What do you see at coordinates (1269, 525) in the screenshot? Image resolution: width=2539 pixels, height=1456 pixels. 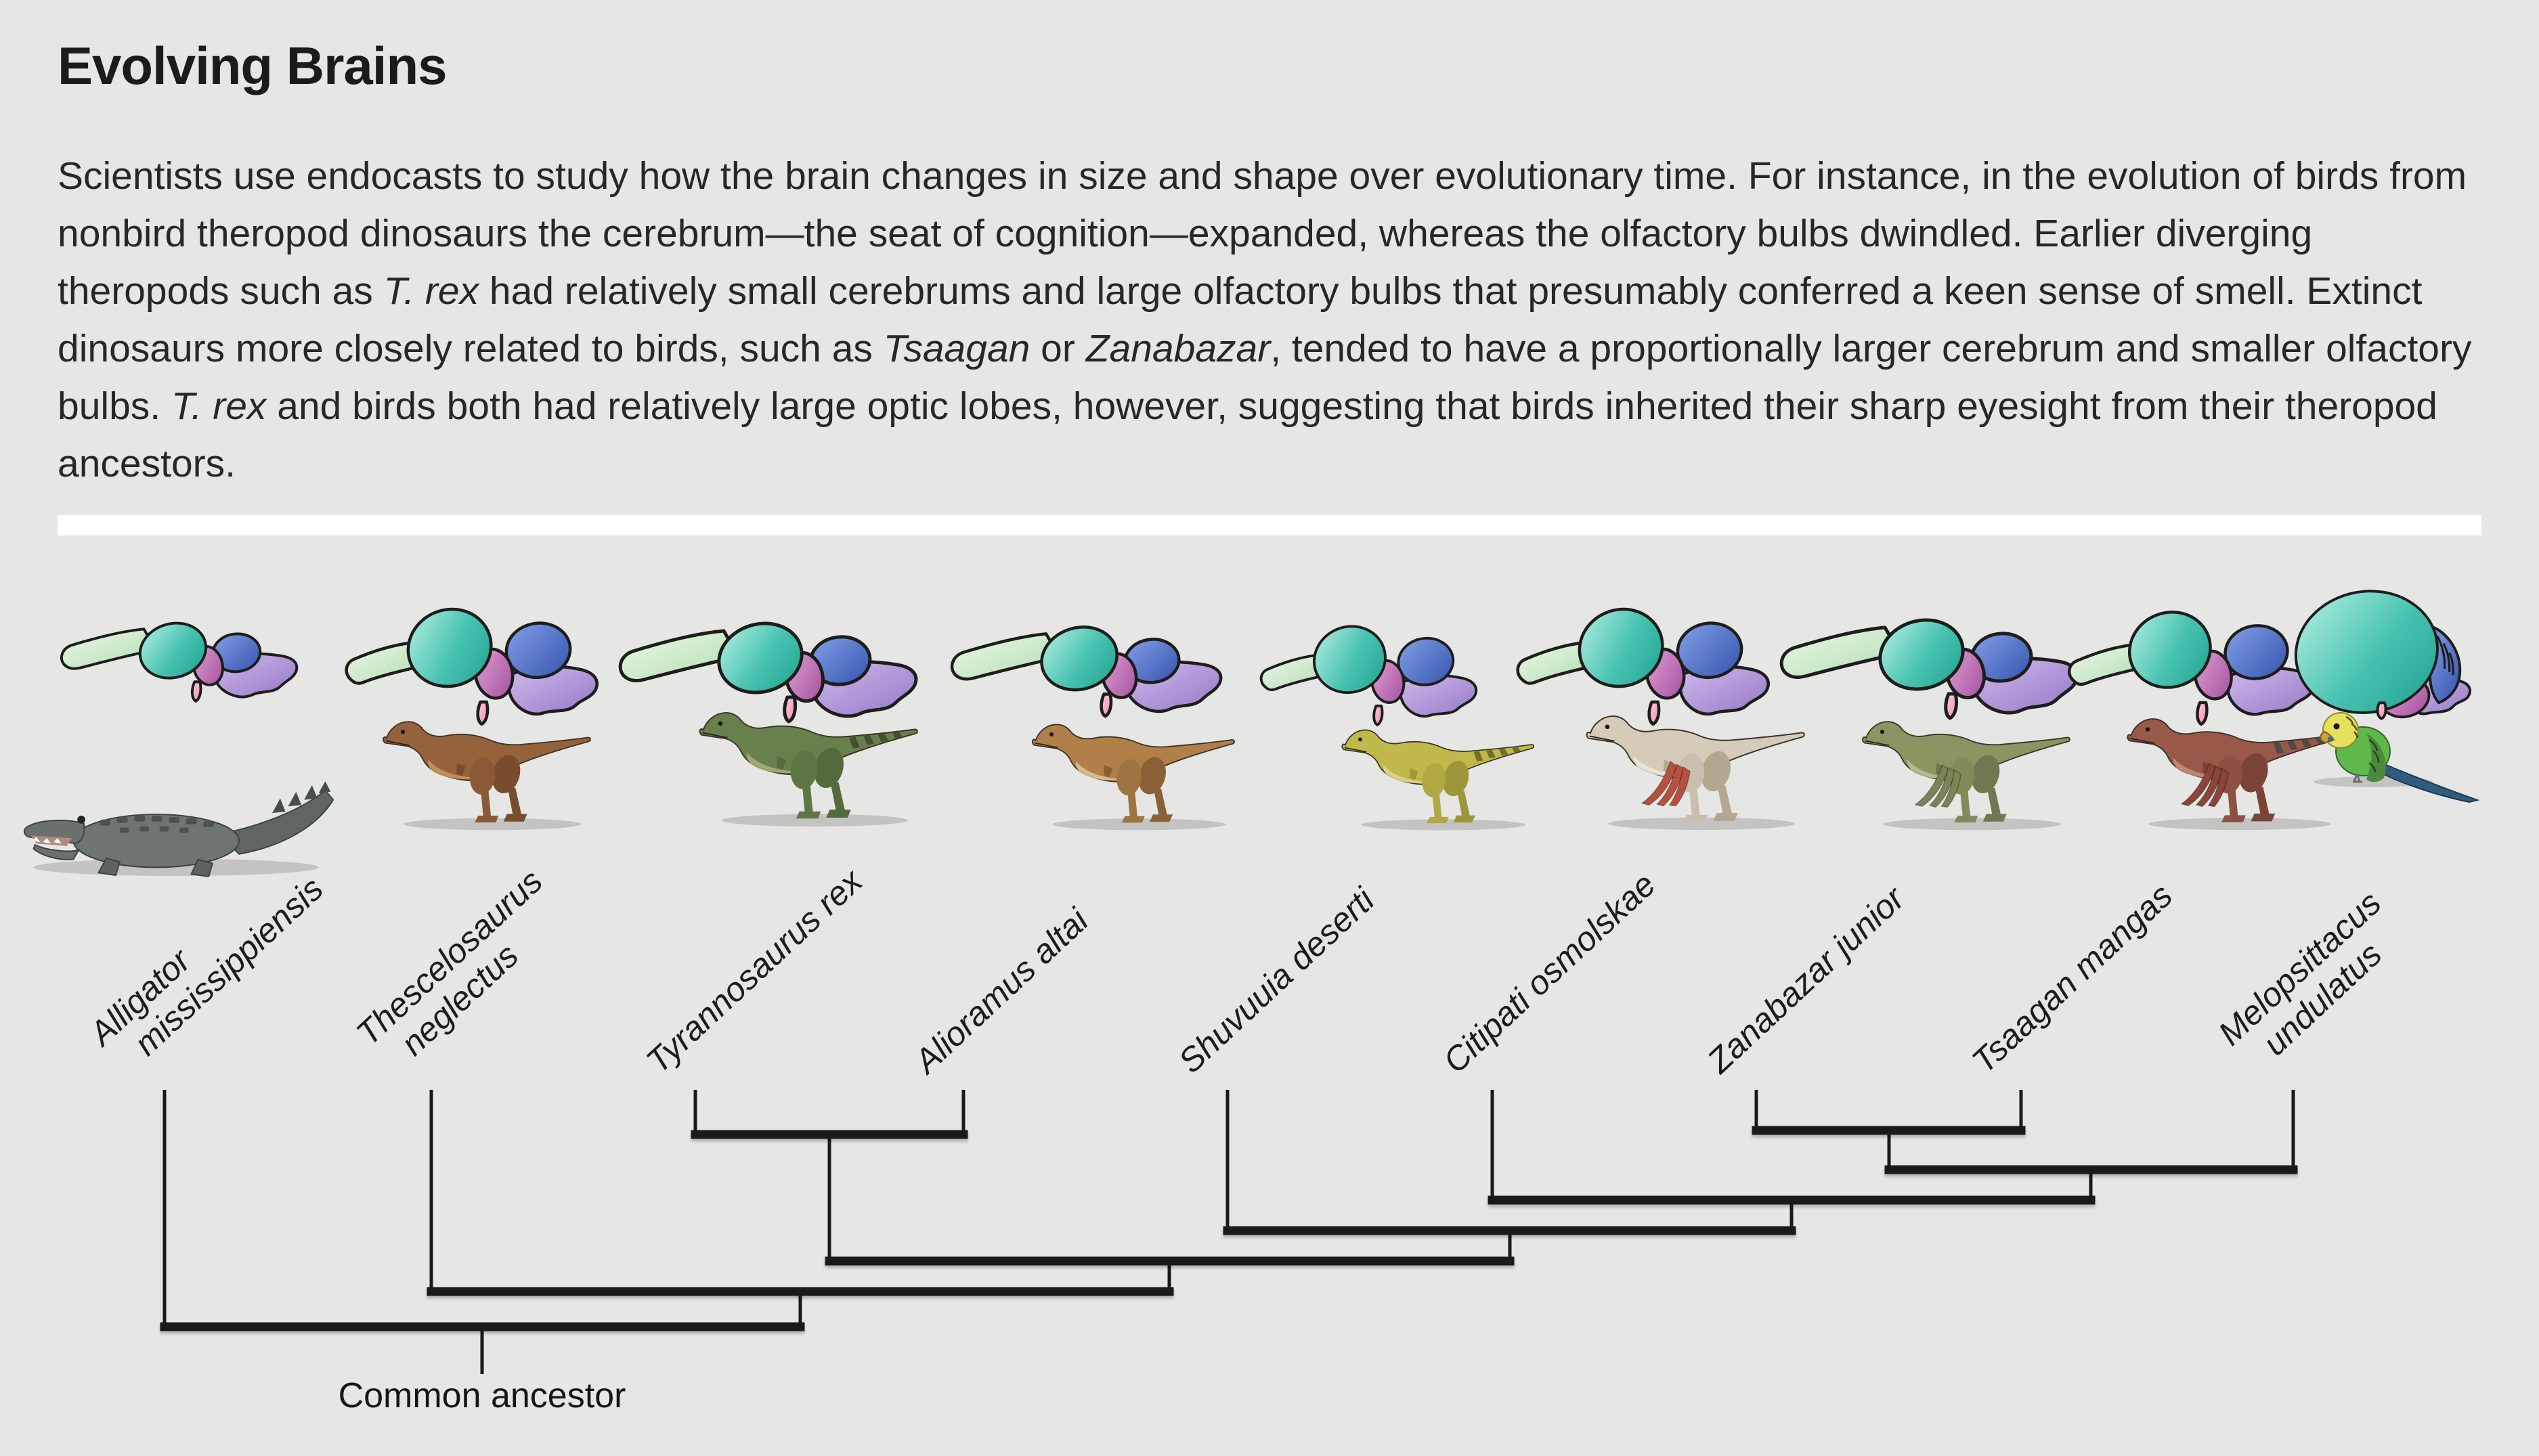 I see `section-divider` at bounding box center [1269, 525].